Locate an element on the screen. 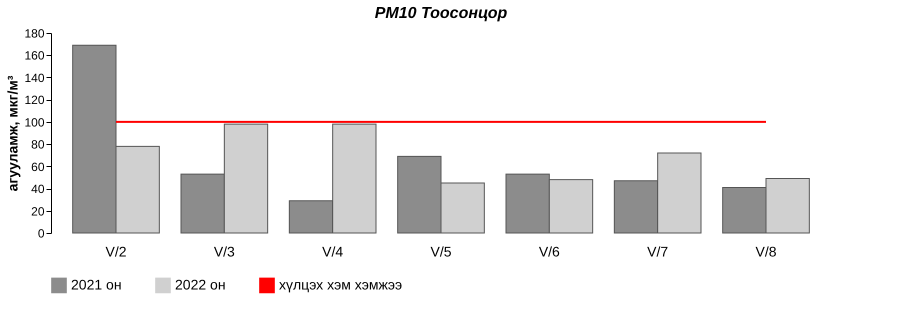 Image resolution: width=904 pixels, height=330 pixels. legend-label: 2021 он is located at coordinates (96, 284).